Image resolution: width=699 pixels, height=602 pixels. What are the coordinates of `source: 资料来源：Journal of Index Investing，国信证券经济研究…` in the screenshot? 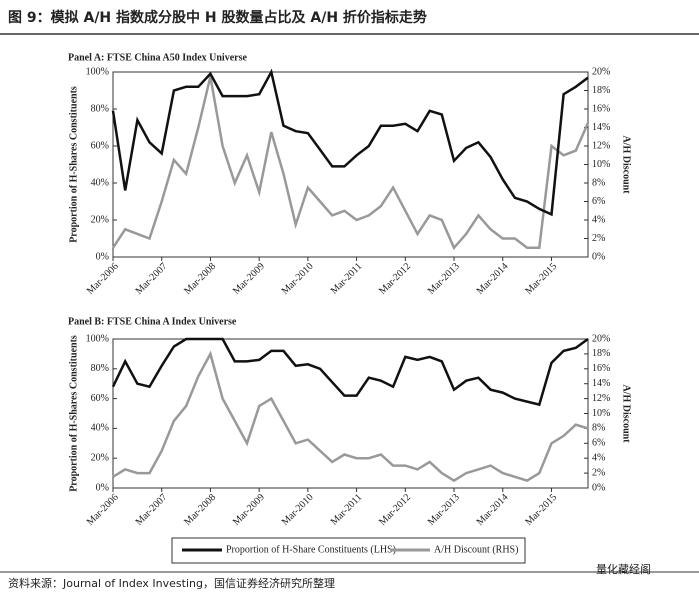 It's located at (171, 583).